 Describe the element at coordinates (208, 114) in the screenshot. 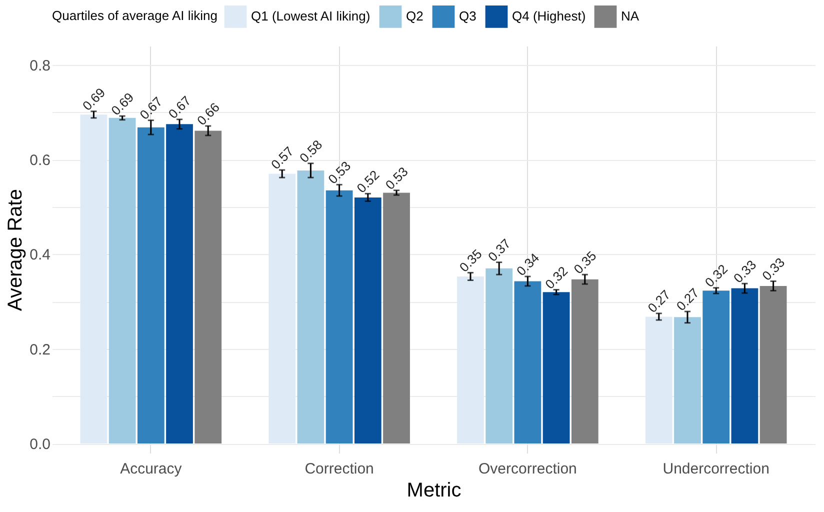

I see `data-label: 0.66` at that location.